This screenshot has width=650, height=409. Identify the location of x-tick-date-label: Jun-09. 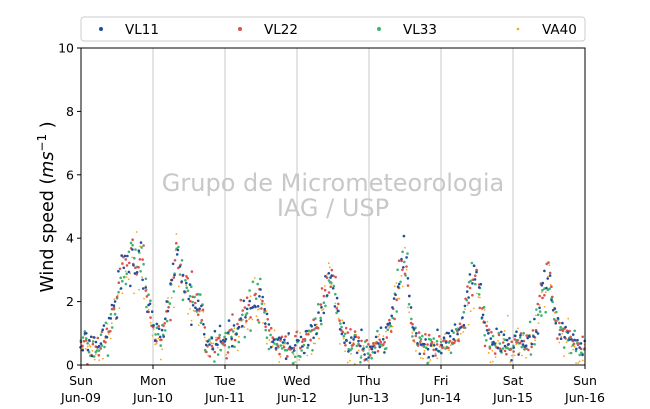
(80, 397).